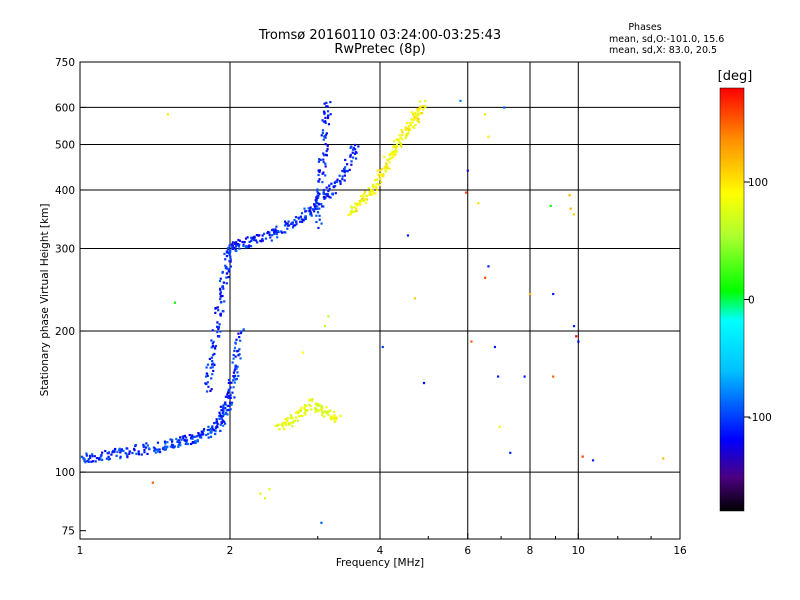 The width and height of the screenshot is (800, 600). Describe the element at coordinates (382, 545) in the screenshot. I see `x-axis: 1 2 4 6 8 10 16` at that location.